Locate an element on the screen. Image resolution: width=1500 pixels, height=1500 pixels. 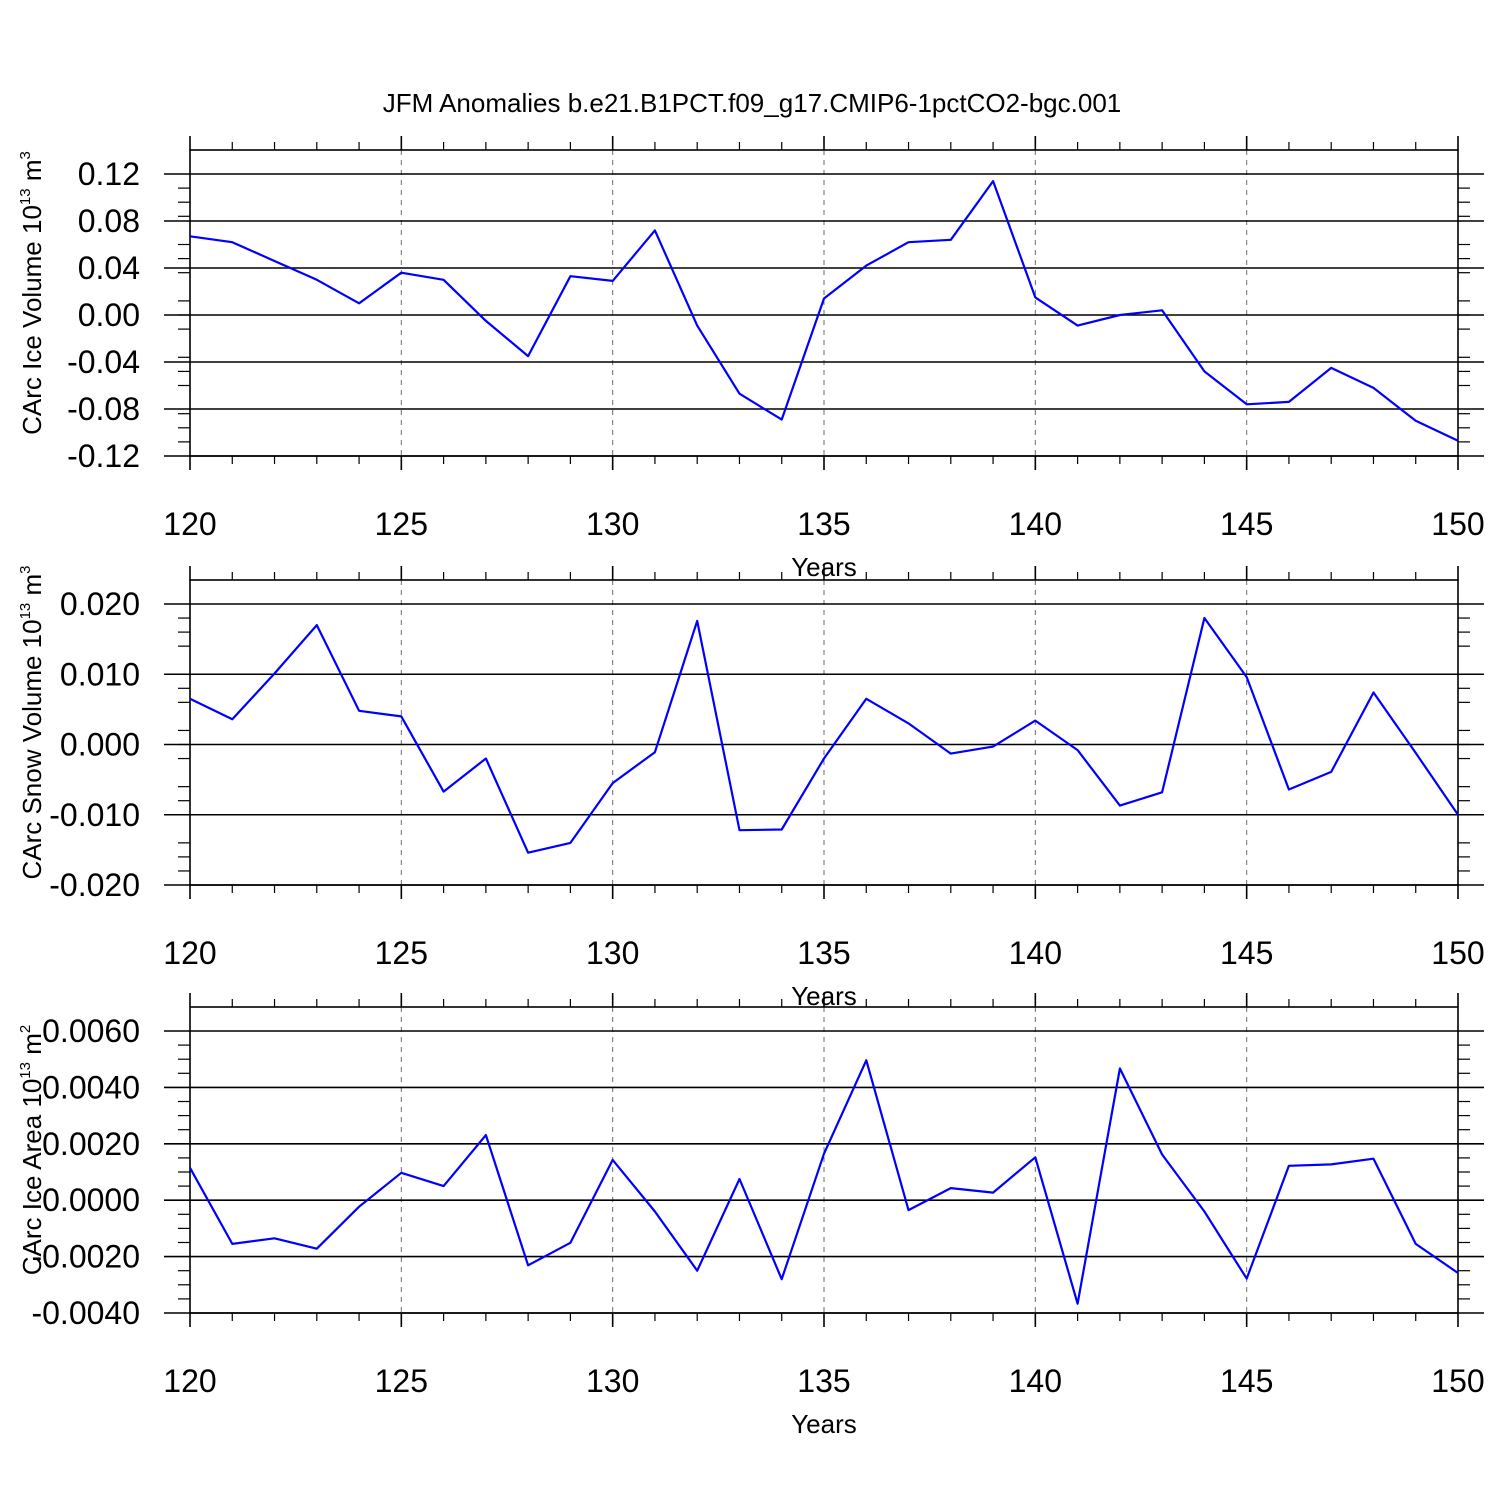
y-tick-label: 0.020 is located at coordinates (100, 604).